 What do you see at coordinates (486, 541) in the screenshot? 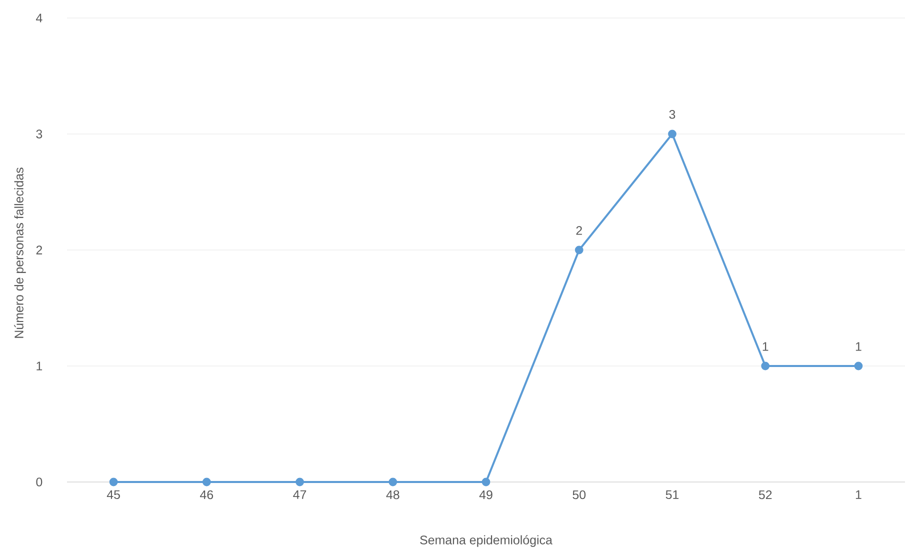
I see `x-axis-title: Semana epidemiológica` at bounding box center [486, 541].